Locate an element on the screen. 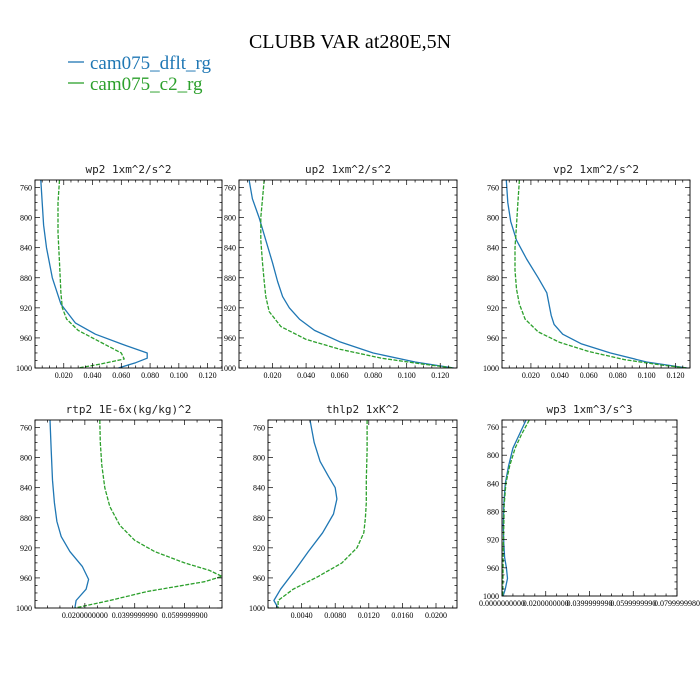 This screenshot has height=700, width=700. x-tick-label: 0.0120 is located at coordinates (369, 615).